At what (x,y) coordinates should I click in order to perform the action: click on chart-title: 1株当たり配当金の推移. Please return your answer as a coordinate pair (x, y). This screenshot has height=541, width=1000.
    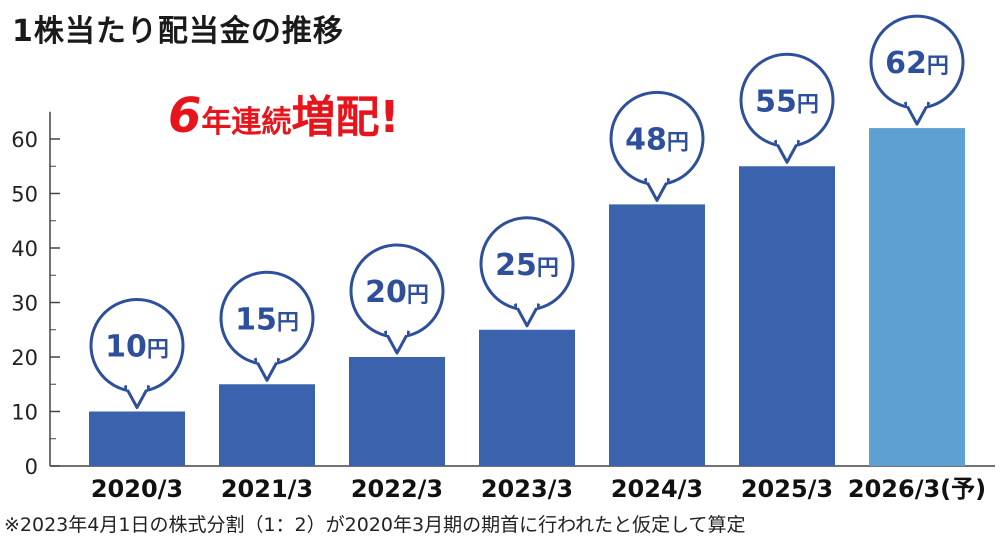
    Looking at the image, I should click on (178, 31).